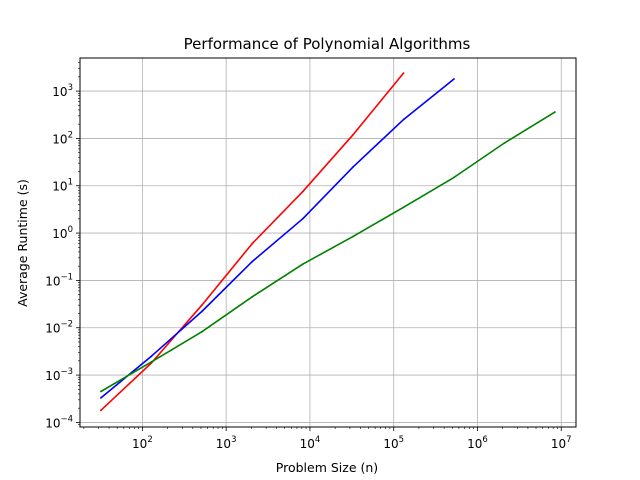  I want to click on y-tick-label: 10², so click(62, 138).